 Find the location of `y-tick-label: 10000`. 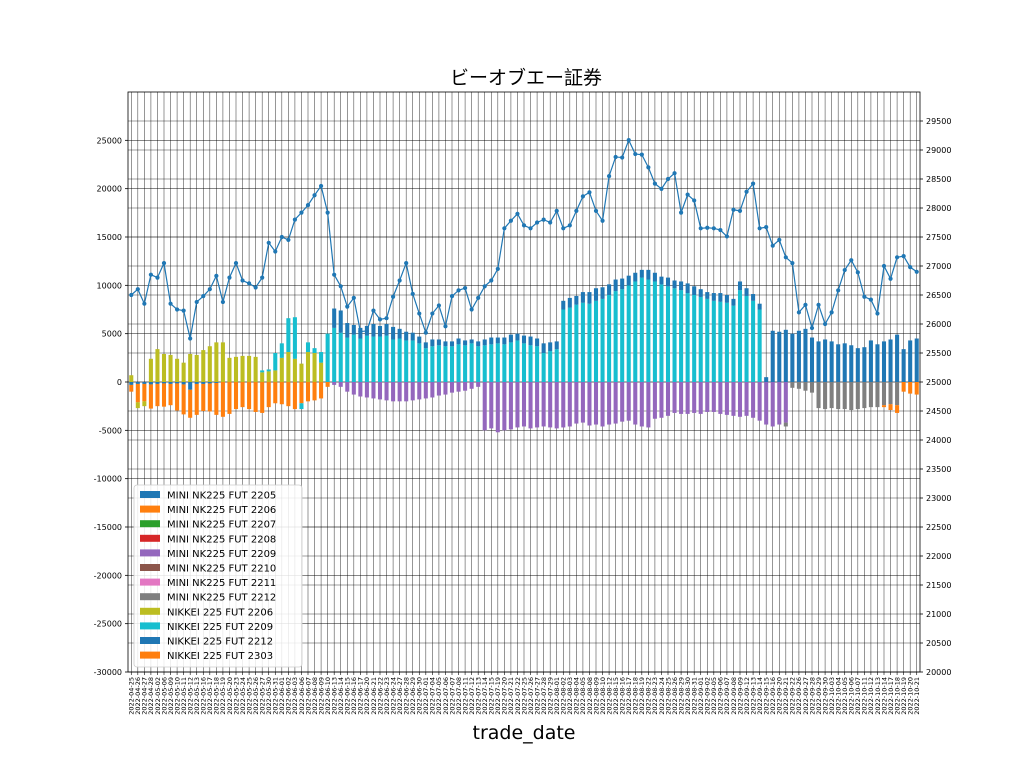

y-tick-label: 10000 is located at coordinates (109, 285).